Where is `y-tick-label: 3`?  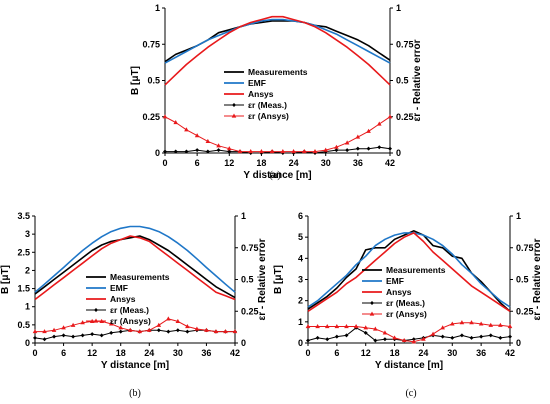
y-tick-label: 3 is located at coordinates (27, 234).